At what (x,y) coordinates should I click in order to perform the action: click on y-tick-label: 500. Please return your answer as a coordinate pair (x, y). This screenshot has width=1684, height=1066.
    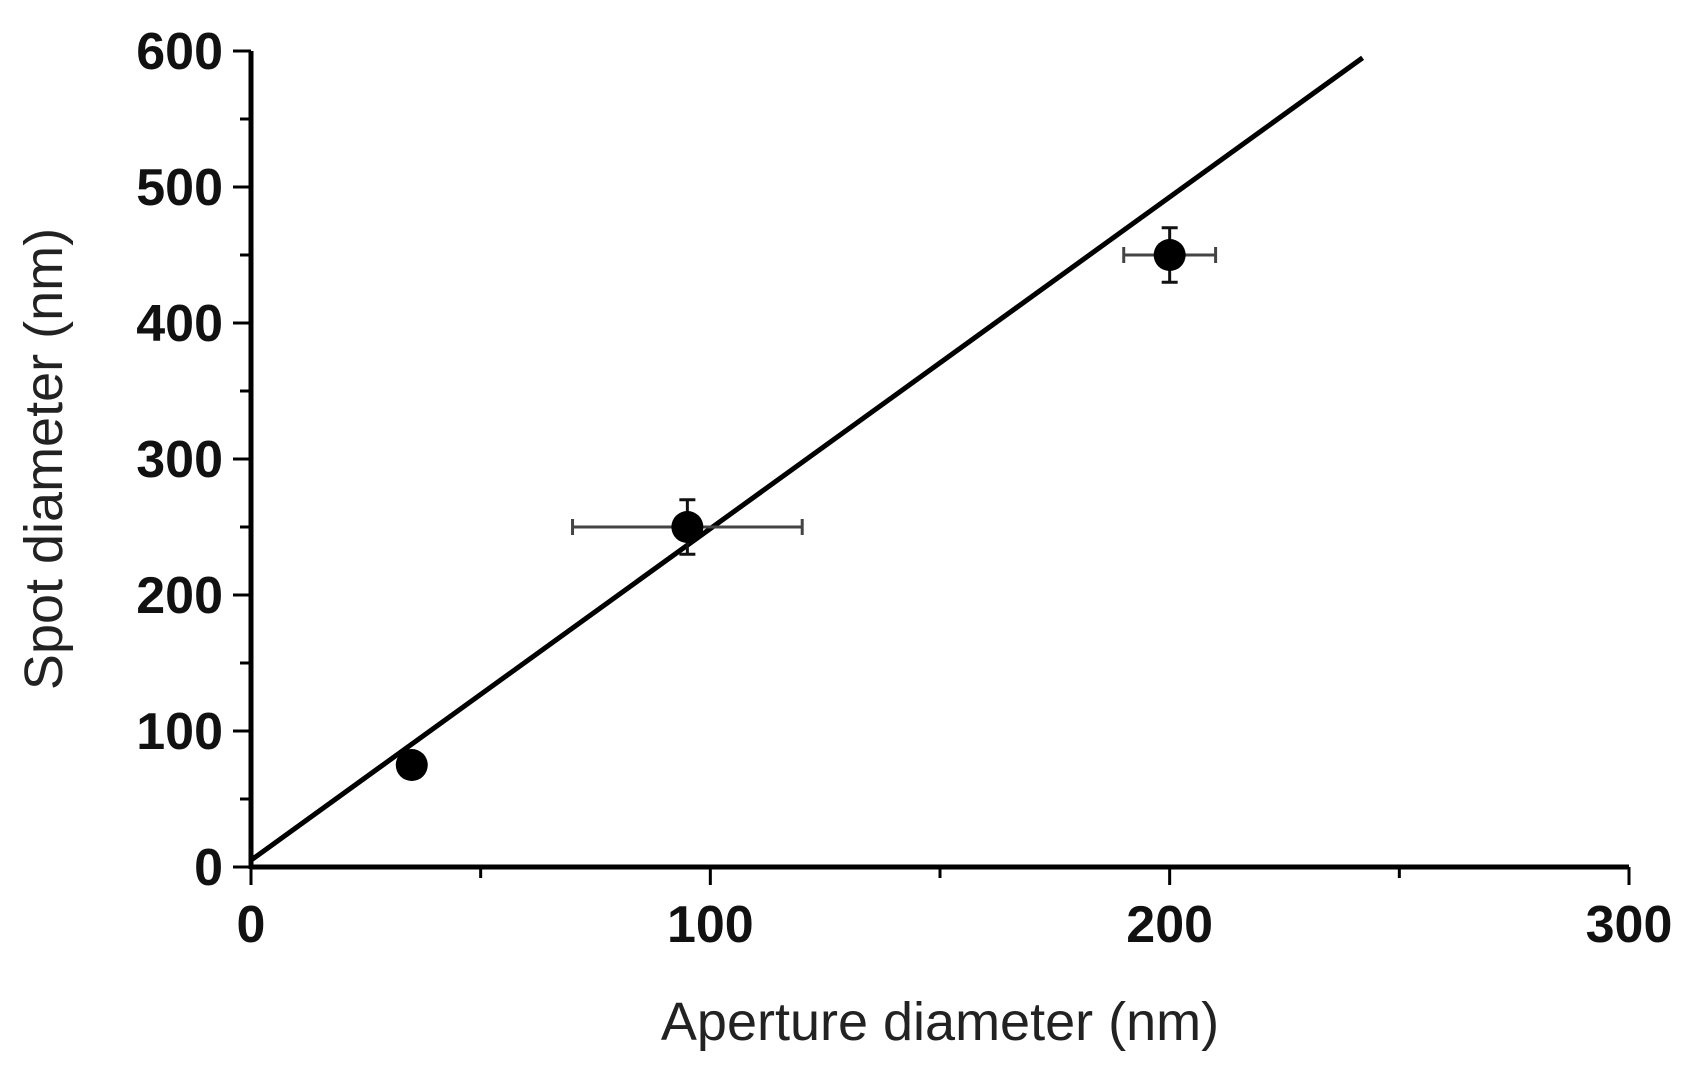
    Looking at the image, I should click on (179, 188).